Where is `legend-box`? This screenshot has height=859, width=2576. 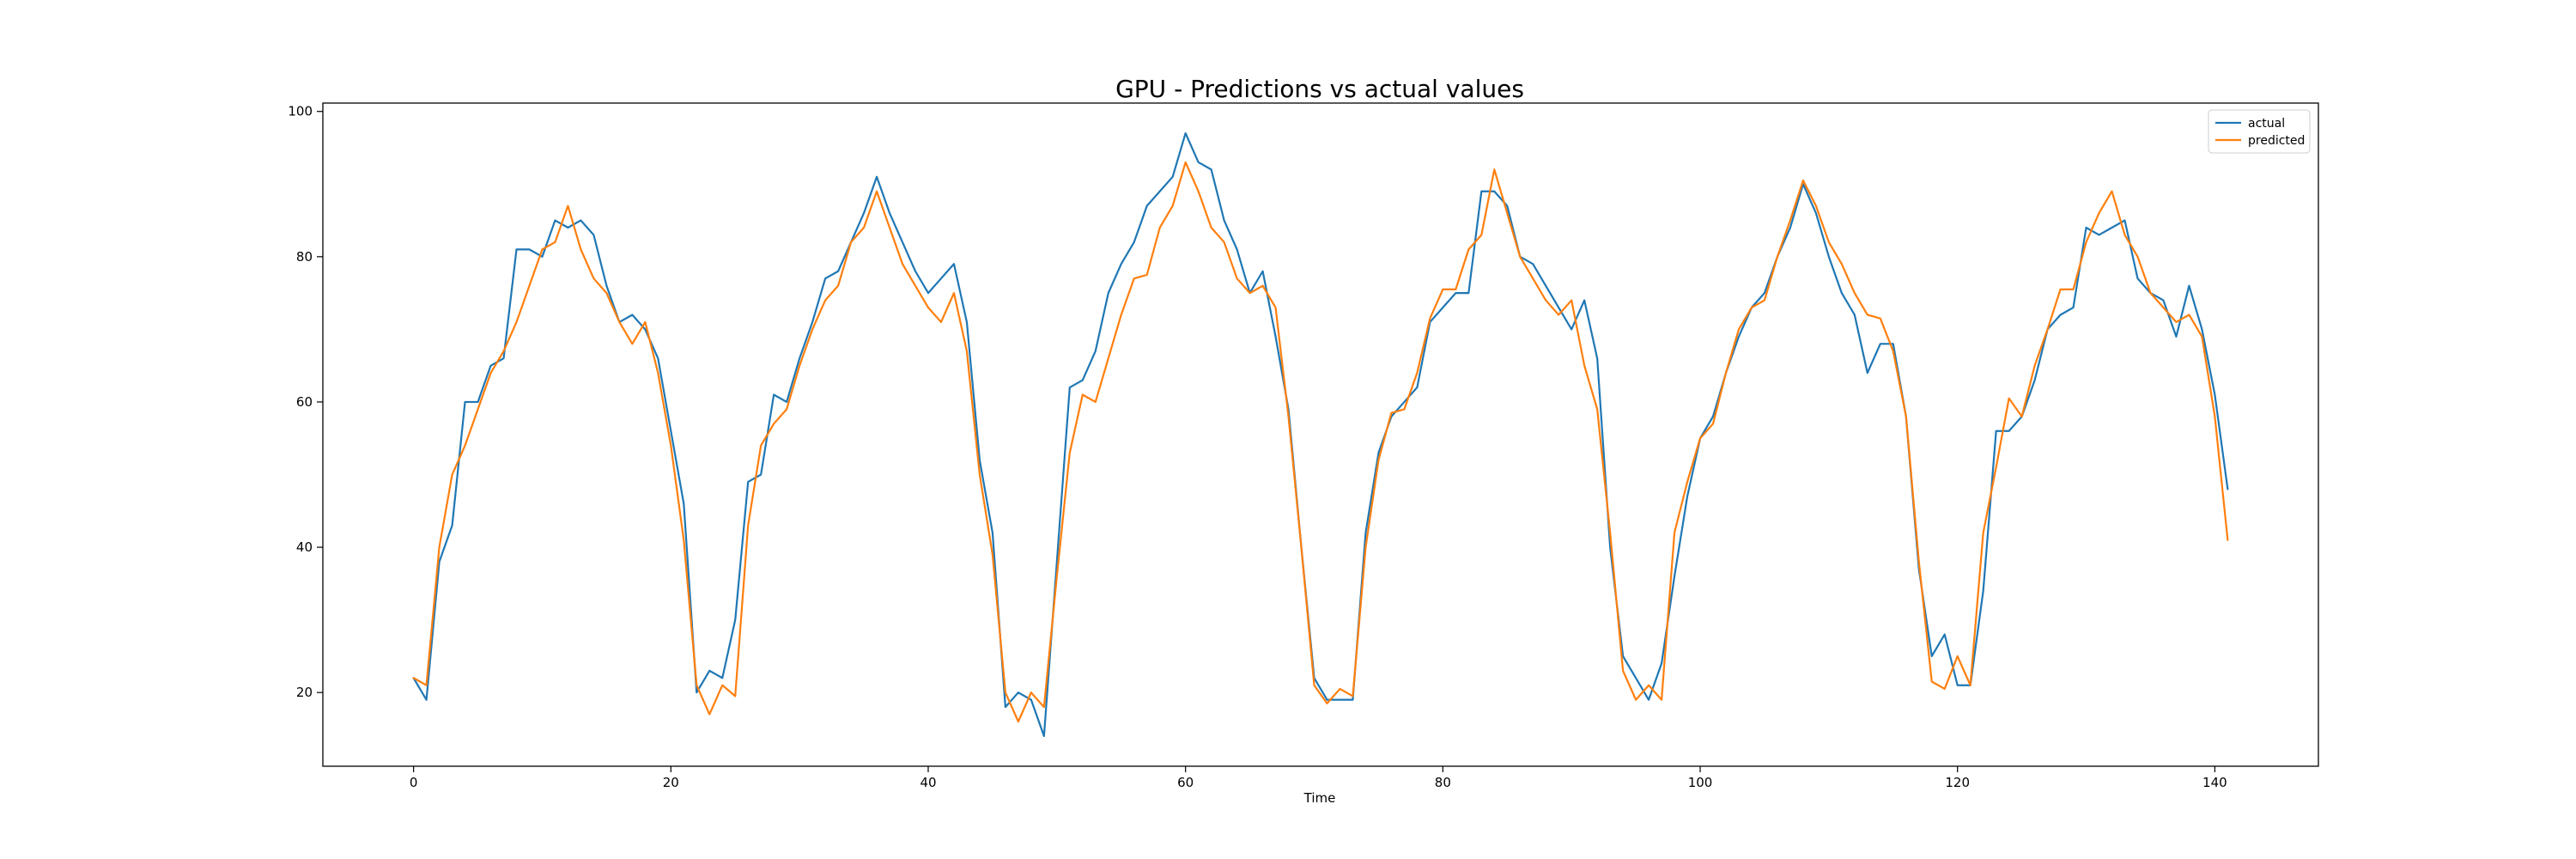 legend-box is located at coordinates (2259, 132).